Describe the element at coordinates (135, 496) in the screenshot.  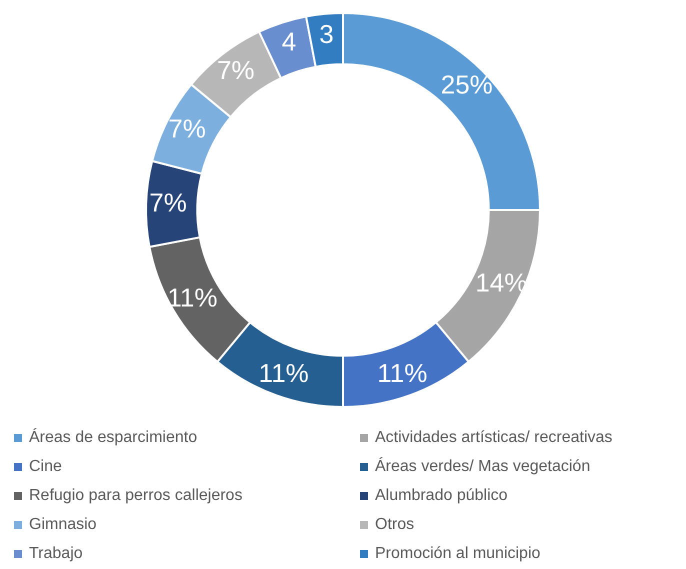
I see `legend-label: Refugio para perros callejeros` at that location.